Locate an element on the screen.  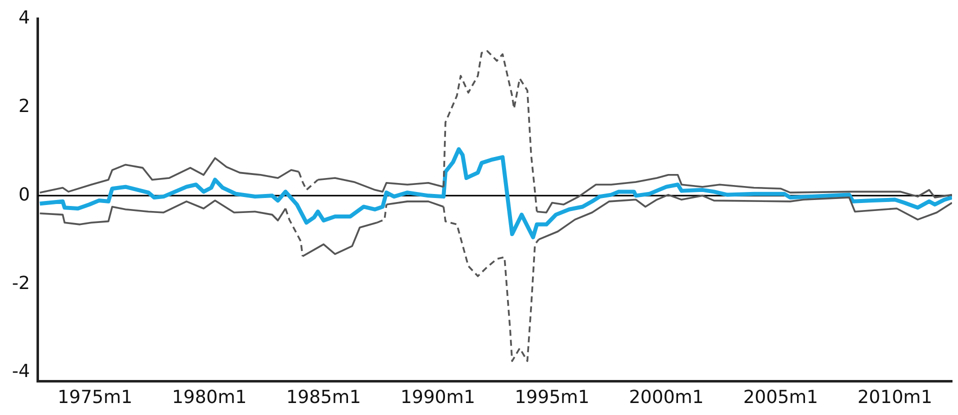
y-tick-label: -4 is located at coordinates (21, 371).